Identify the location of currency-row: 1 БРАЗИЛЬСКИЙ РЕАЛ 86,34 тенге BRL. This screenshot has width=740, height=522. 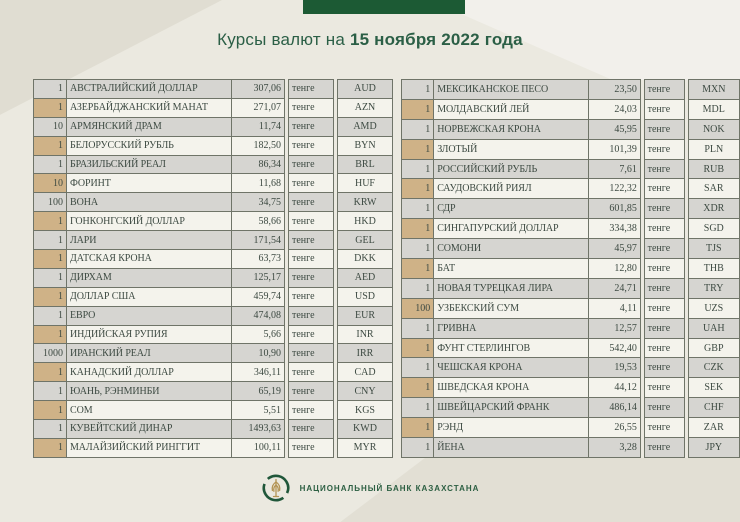
(213, 164).